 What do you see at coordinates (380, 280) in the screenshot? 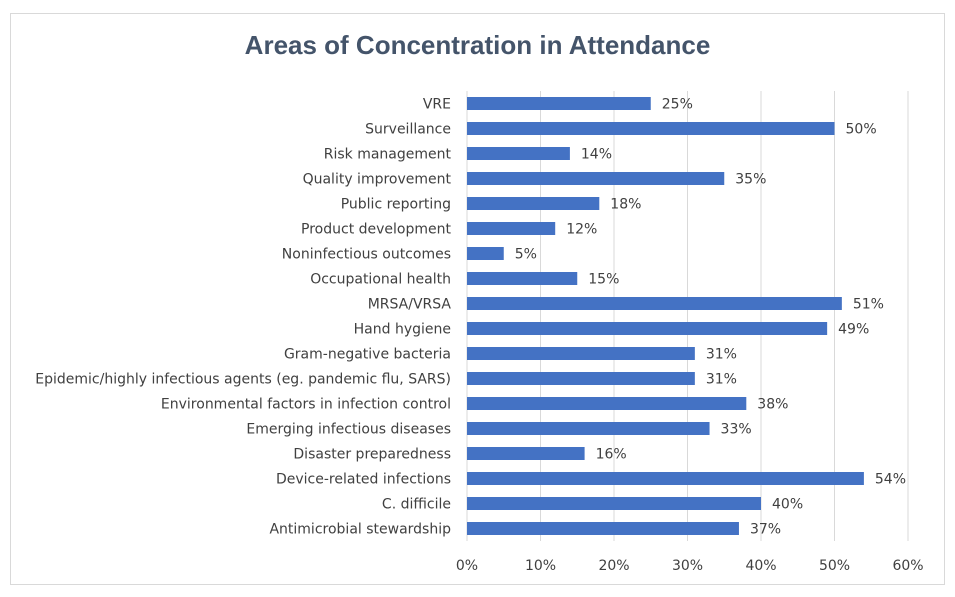
I see `category-label: Occupational health` at bounding box center [380, 280].